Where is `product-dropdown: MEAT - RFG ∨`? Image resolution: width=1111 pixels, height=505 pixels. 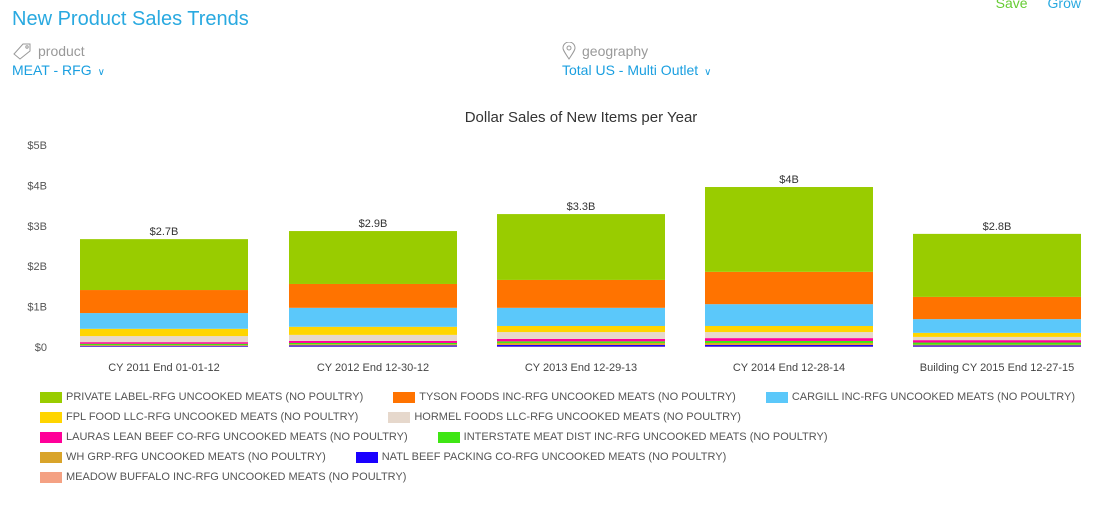 product-dropdown: MEAT - RFG ∨ is located at coordinates (58, 70).